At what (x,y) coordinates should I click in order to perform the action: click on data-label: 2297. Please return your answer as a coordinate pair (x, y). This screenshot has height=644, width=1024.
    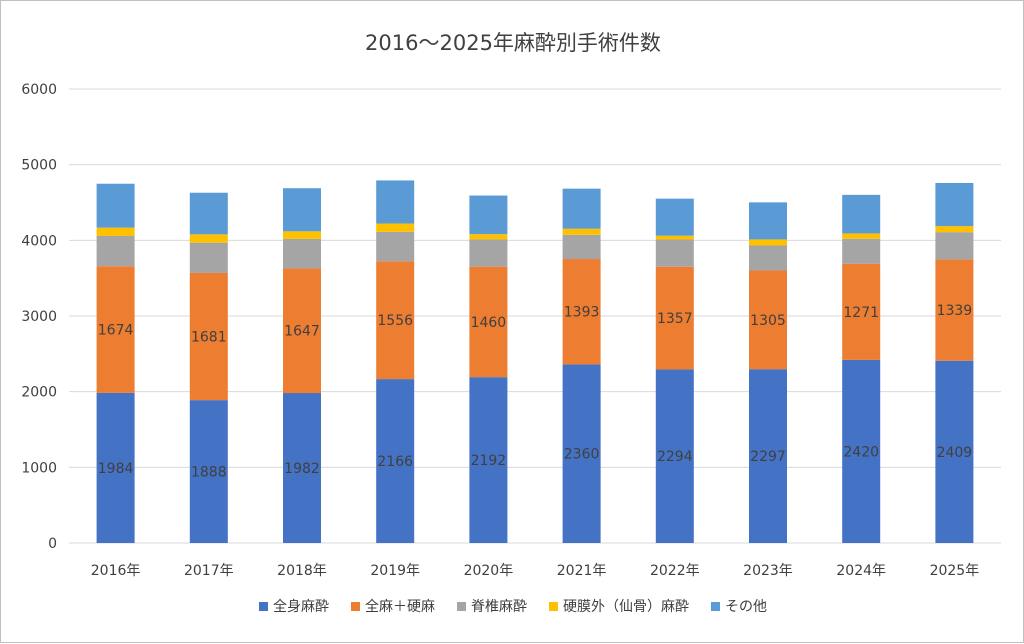
    Looking at the image, I should click on (768, 457).